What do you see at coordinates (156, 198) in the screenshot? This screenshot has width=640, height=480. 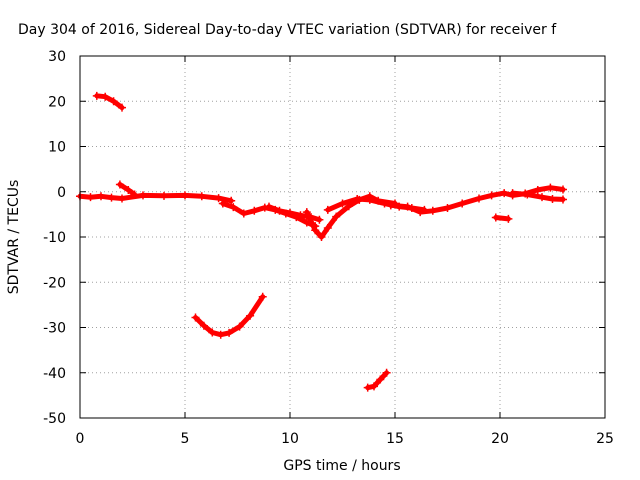 I see `series-arc-start` at bounding box center [156, 198].